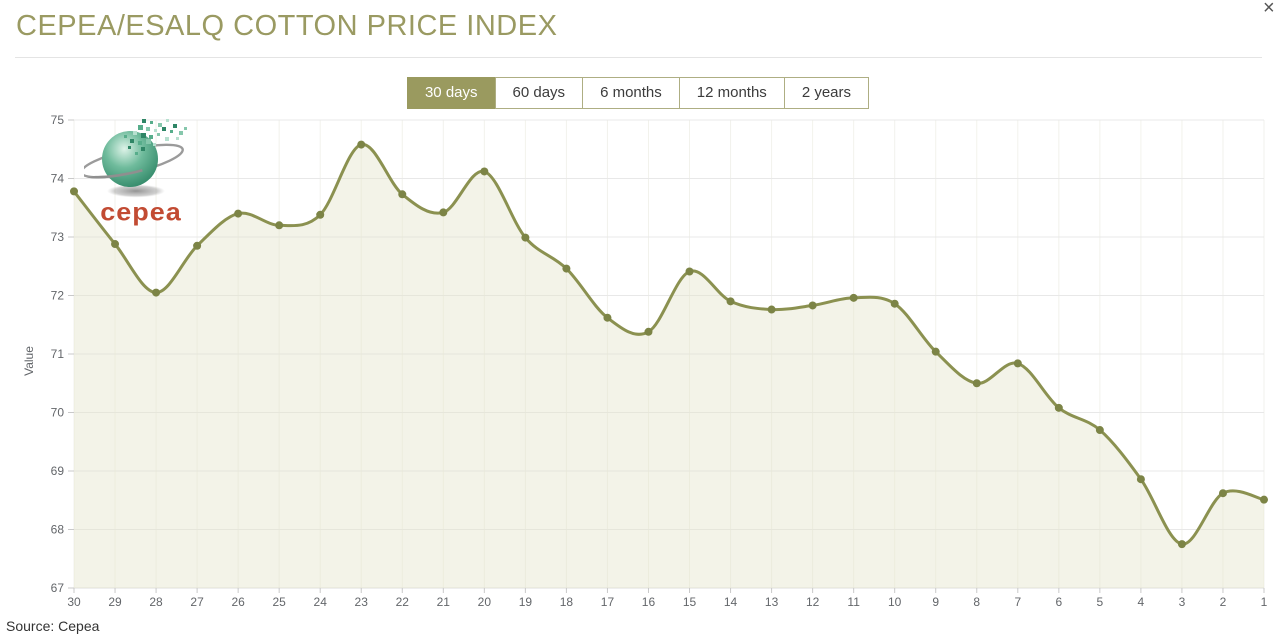 This screenshot has height=639, width=1276. Describe the element at coordinates (58, 237) in the screenshot. I see `y-tick-label: 73` at that location.